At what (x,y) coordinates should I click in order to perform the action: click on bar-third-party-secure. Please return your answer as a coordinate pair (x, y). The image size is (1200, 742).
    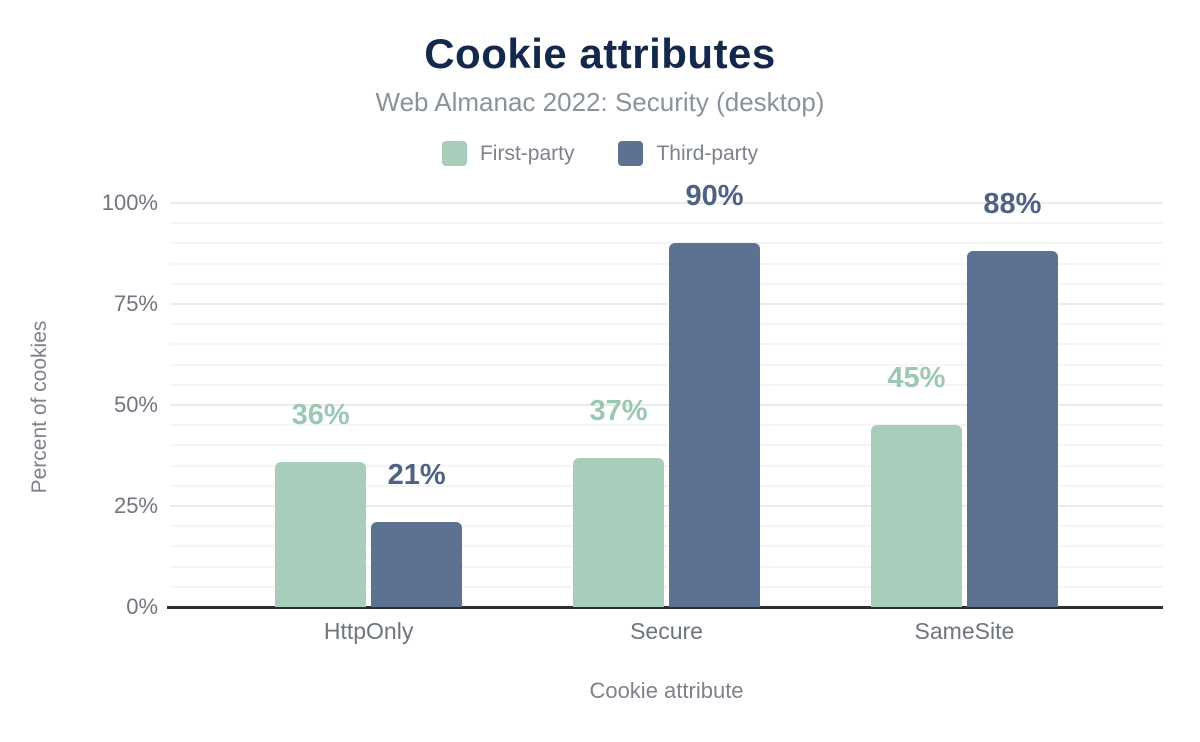
    Looking at the image, I should click on (714, 425).